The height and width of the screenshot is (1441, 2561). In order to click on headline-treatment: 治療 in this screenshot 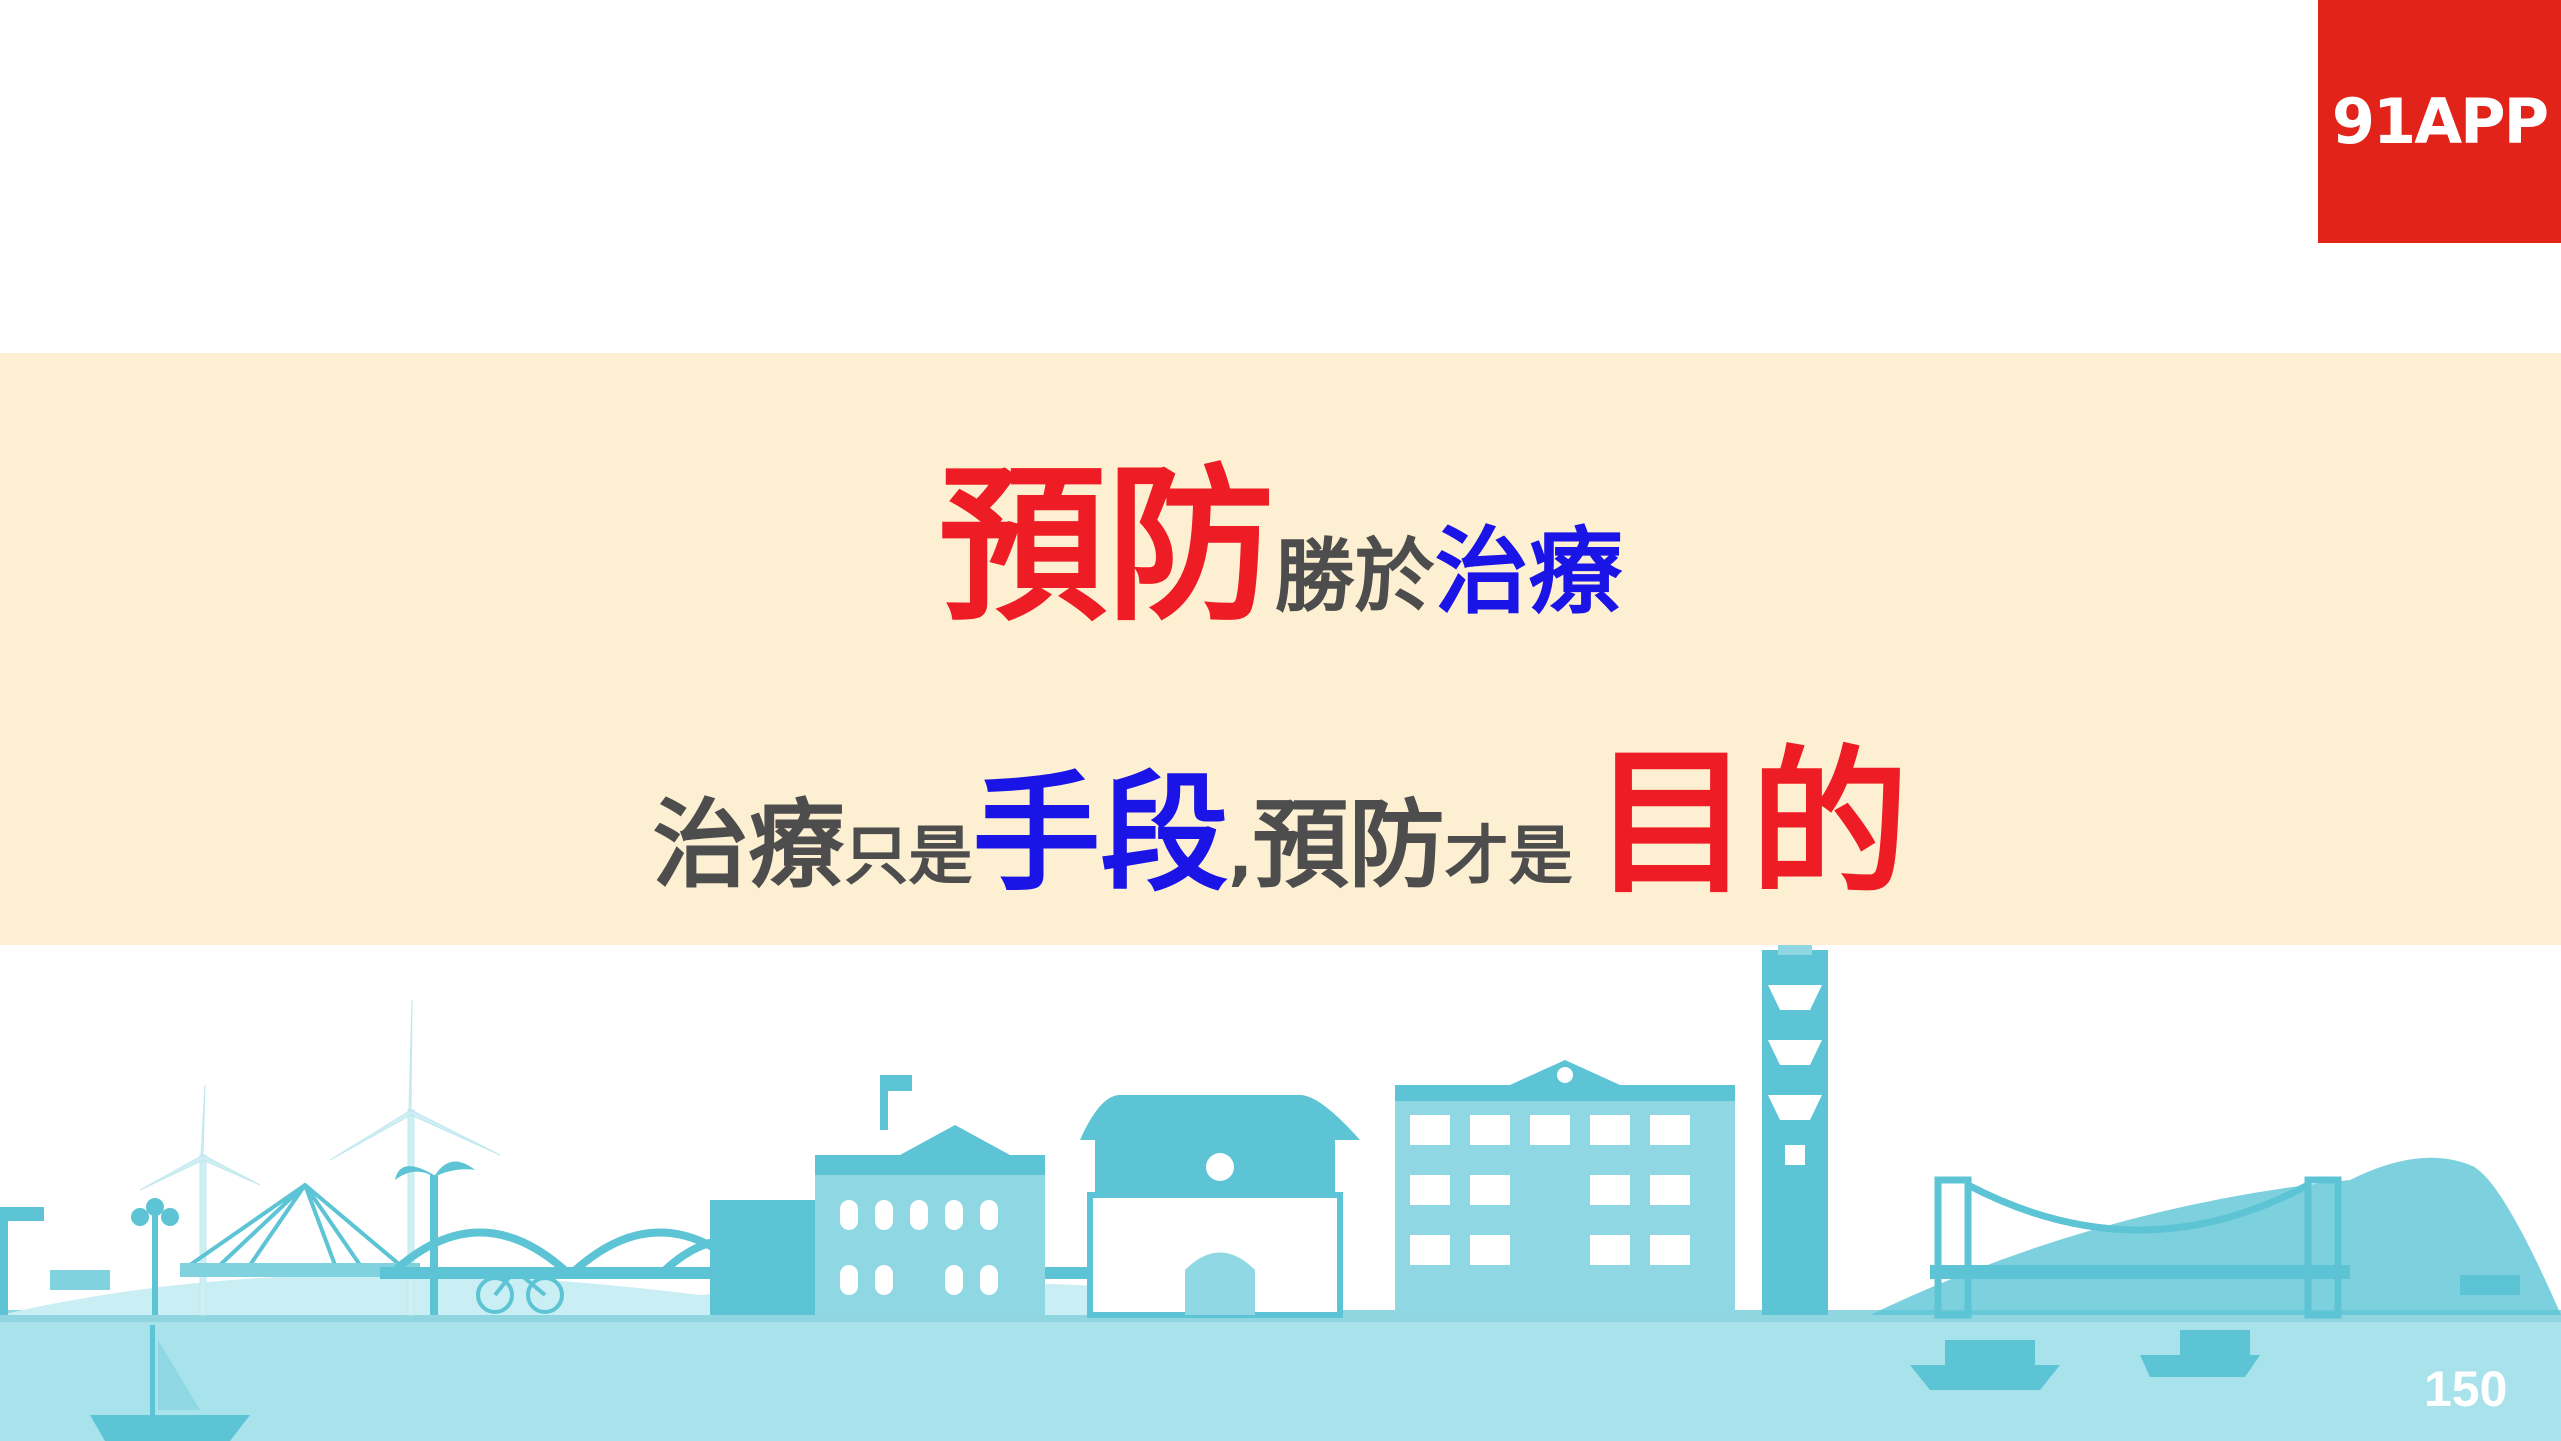, I will do `click(1528, 572)`.